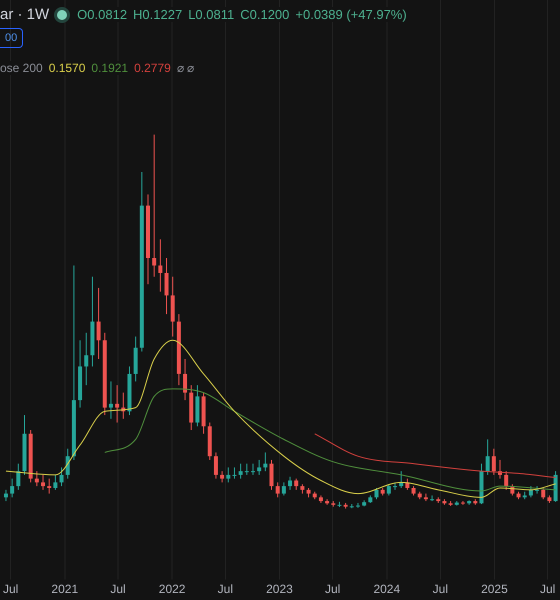 The width and height of the screenshot is (560, 600). I want to click on text: H0.1227, so click(157, 14).